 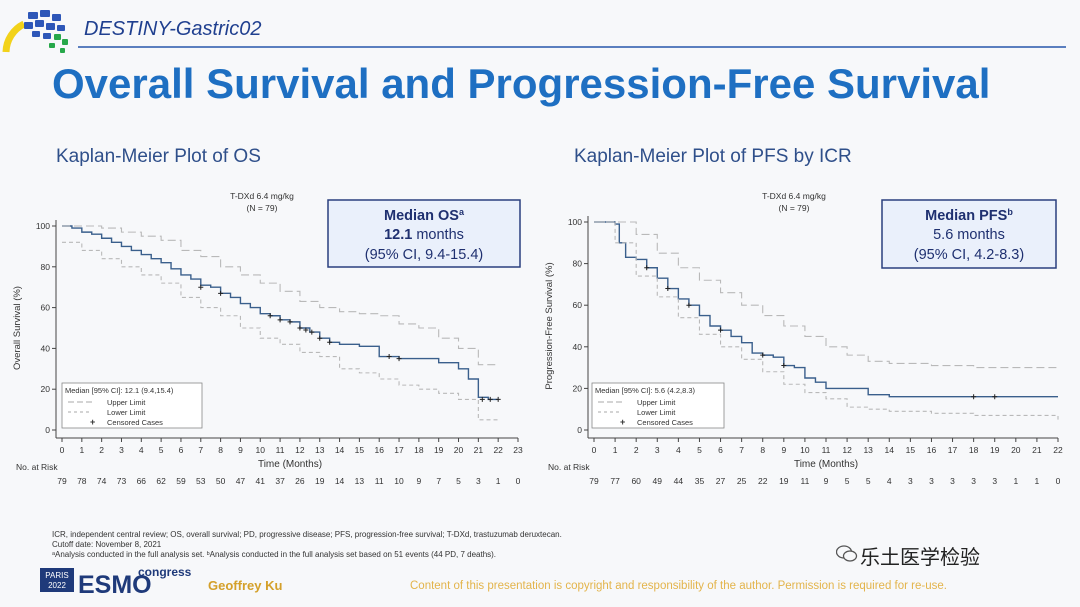 What do you see at coordinates (847, 553) in the screenshot?
I see `wechat-icon` at bounding box center [847, 553].